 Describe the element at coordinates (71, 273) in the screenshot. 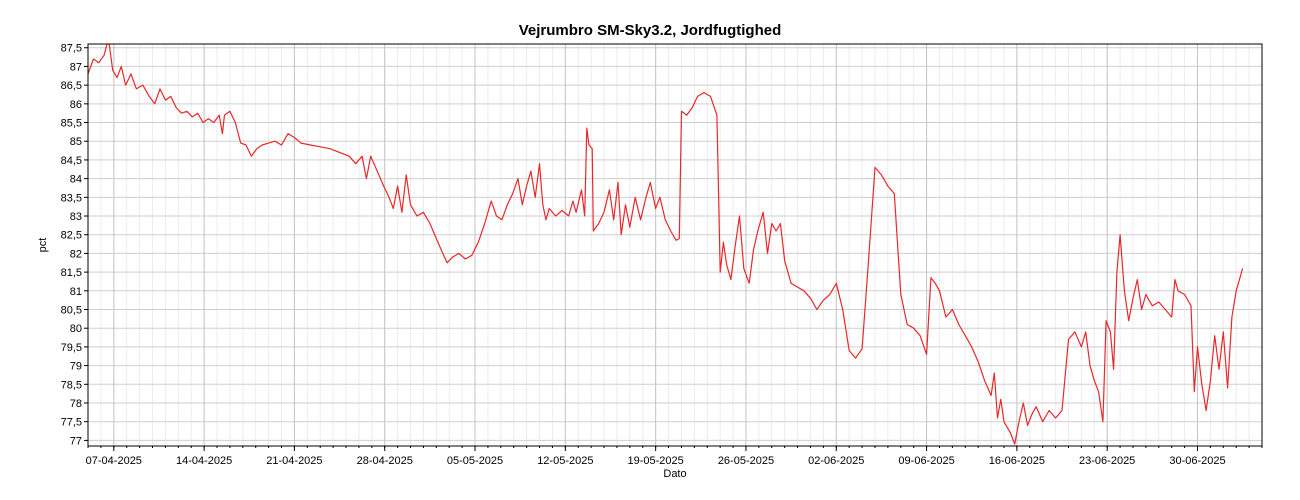

I see `y-tick-label: 81,5` at that location.